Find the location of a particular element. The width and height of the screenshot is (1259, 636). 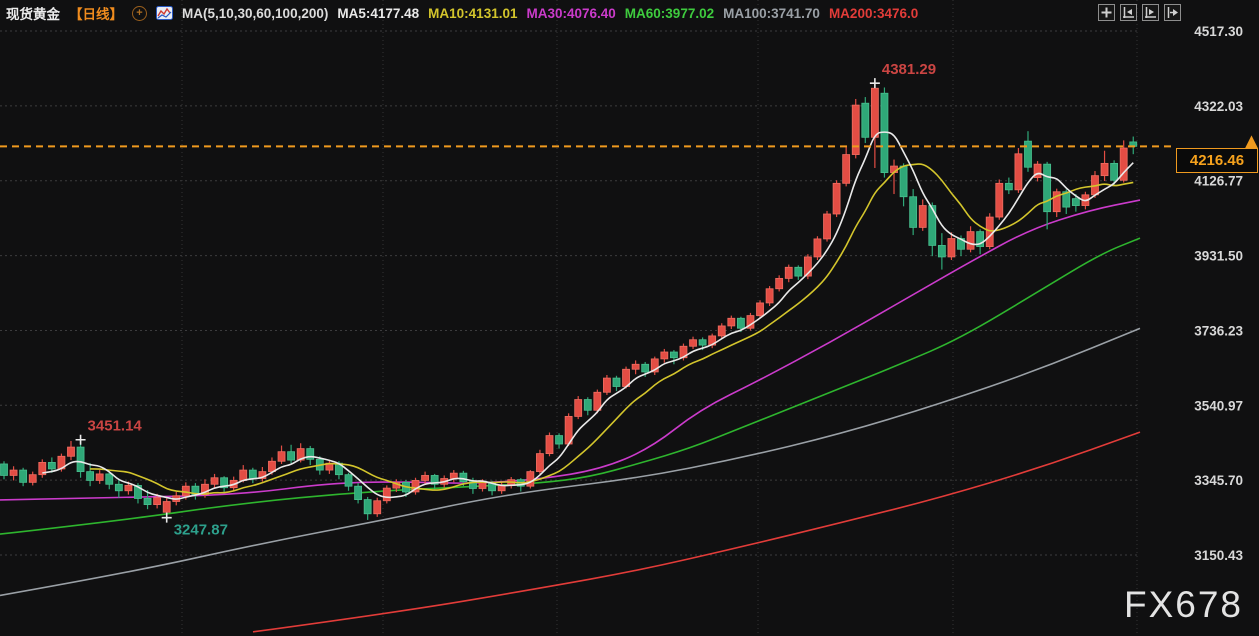

price-annotation: 3247.87 is located at coordinates (201, 530).